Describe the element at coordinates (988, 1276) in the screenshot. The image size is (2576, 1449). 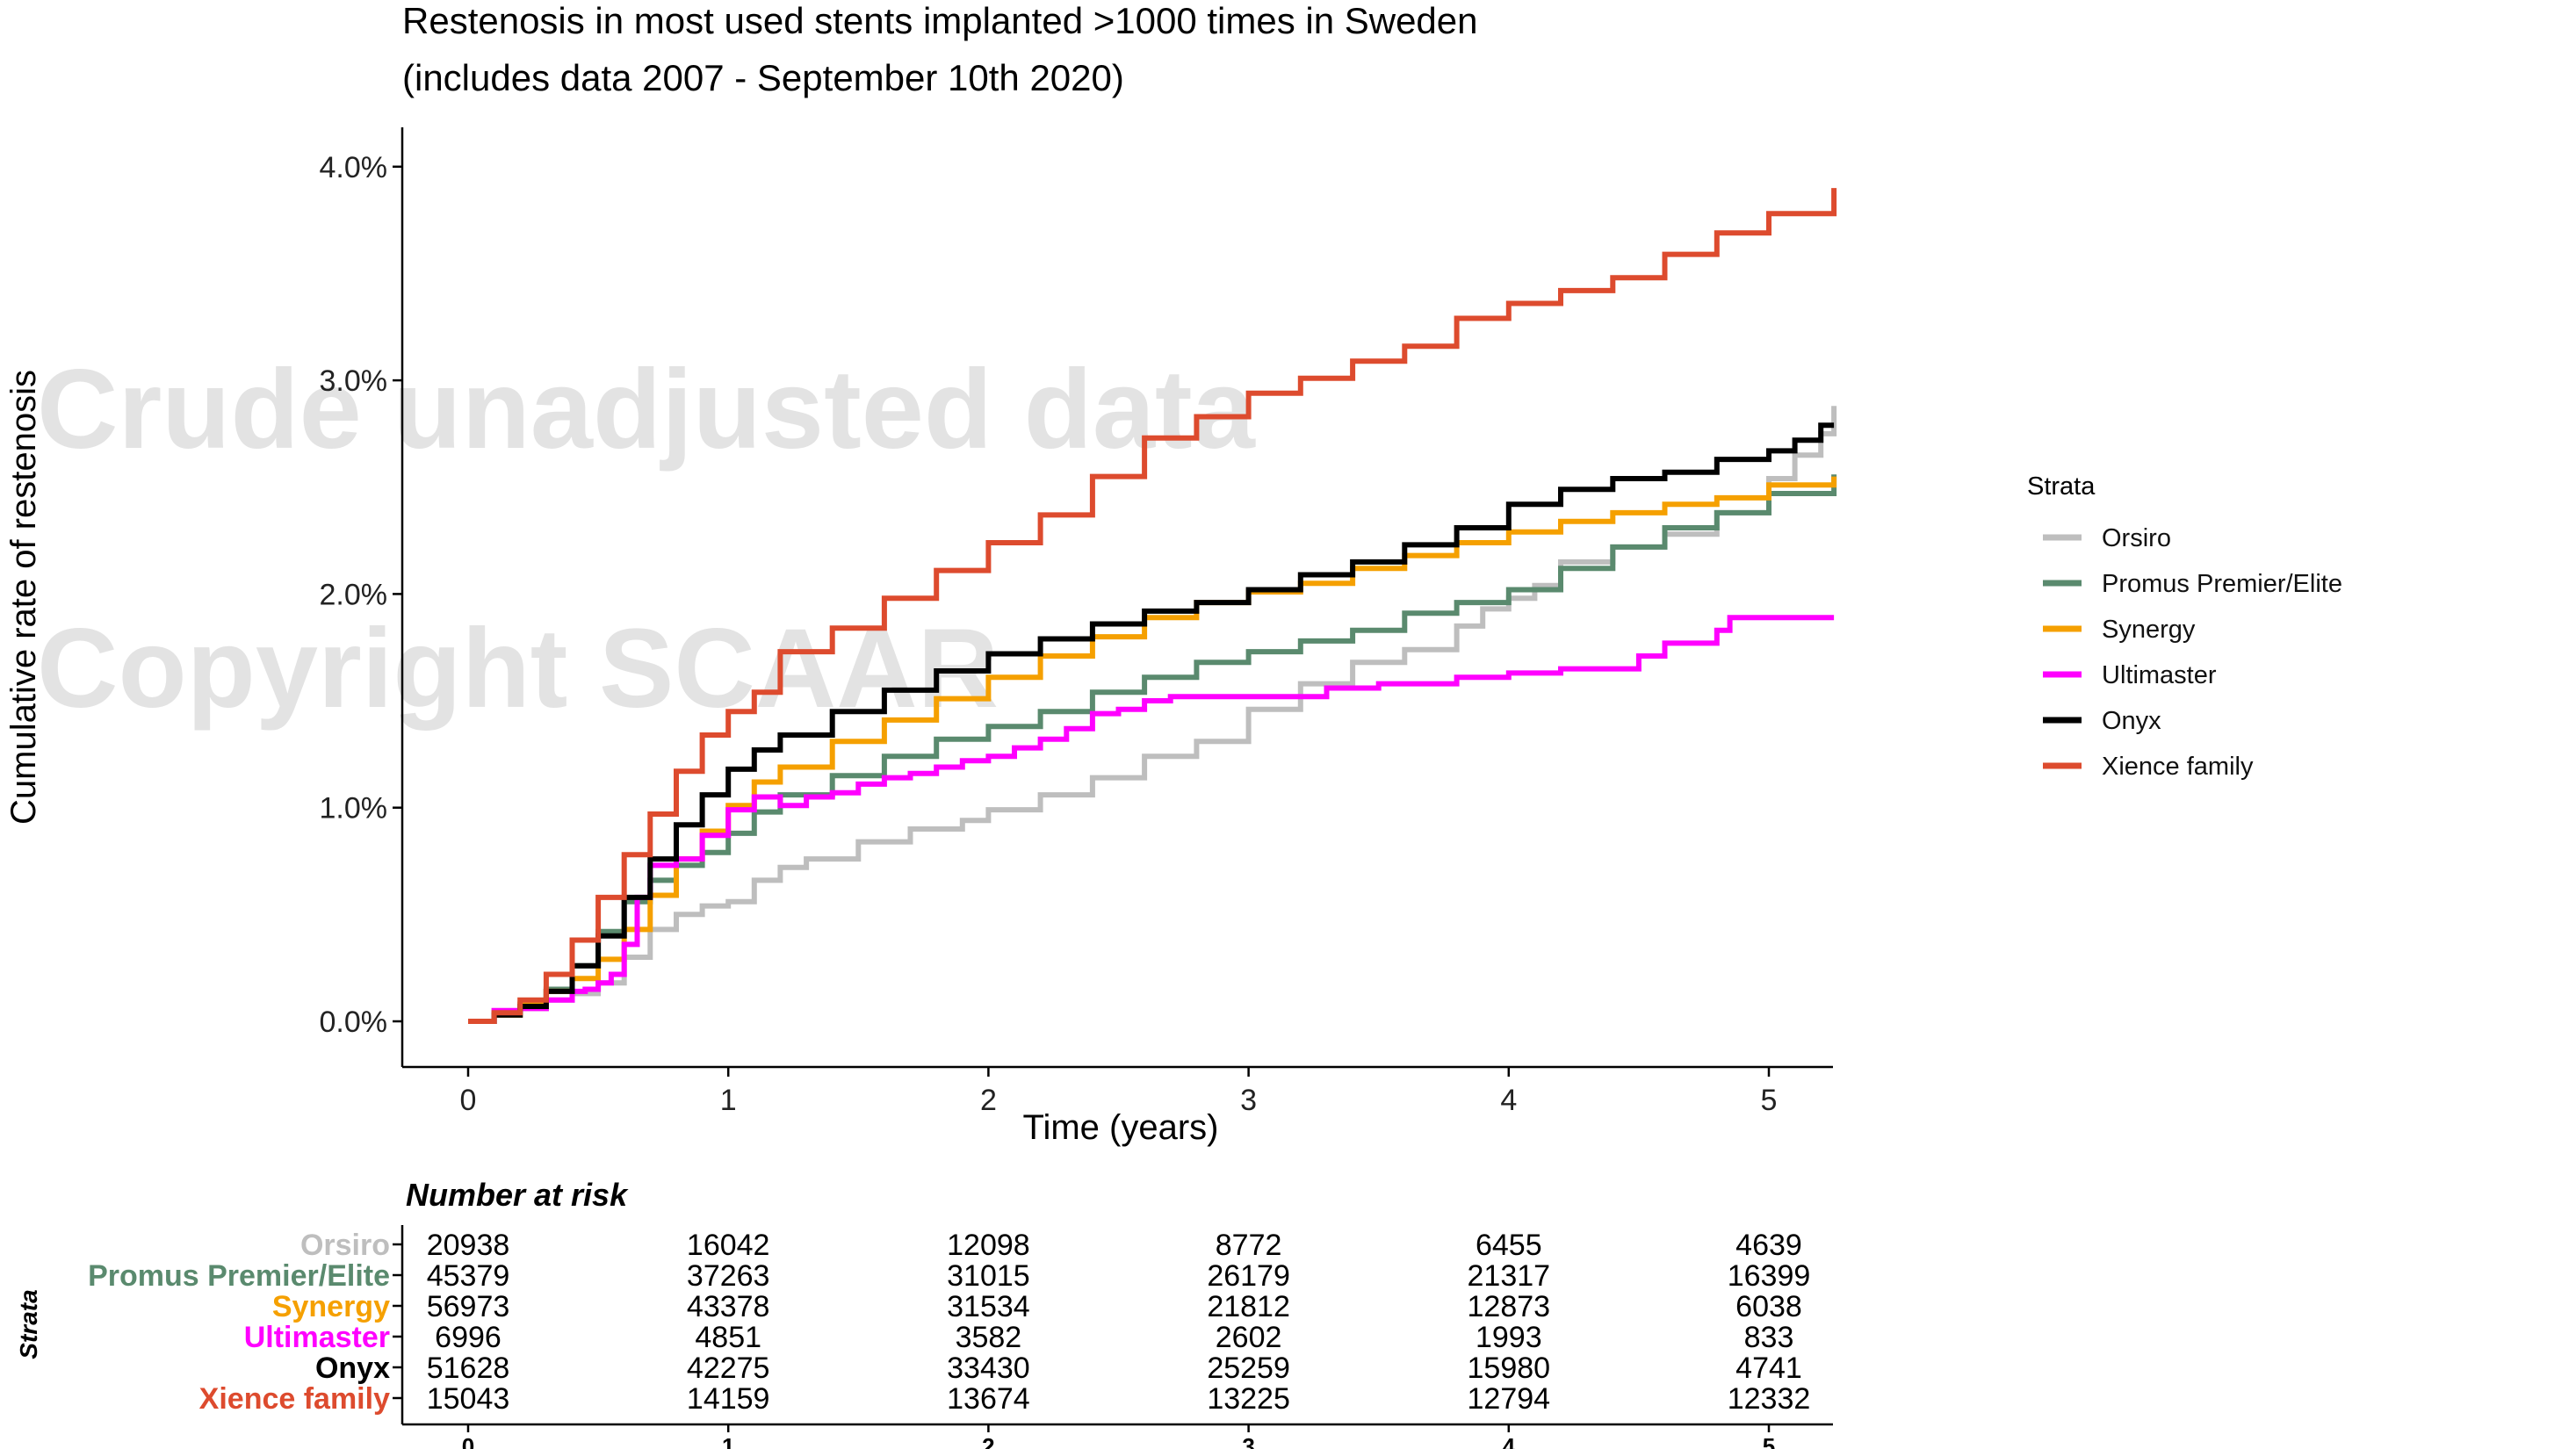
I see `risk-count: 31015` at that location.